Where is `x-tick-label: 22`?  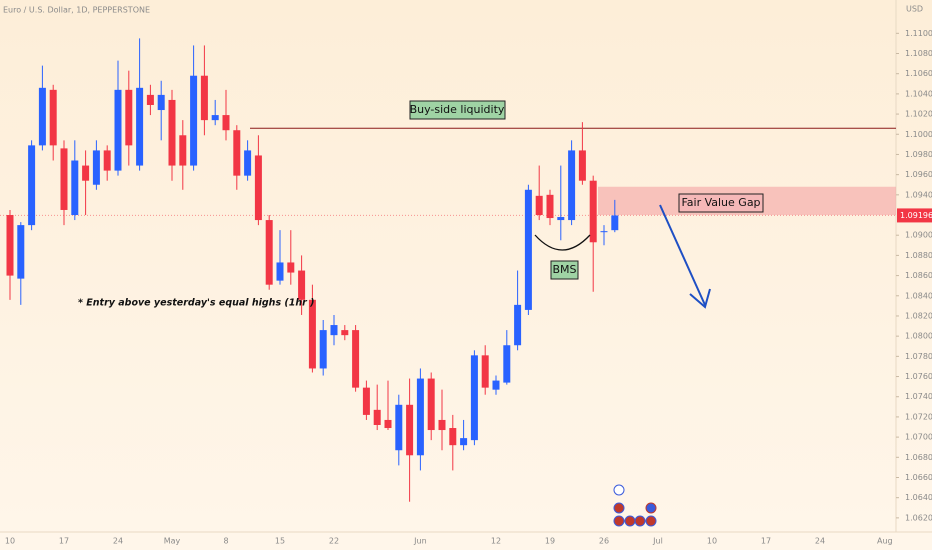 x-tick-label: 22 is located at coordinates (334, 541).